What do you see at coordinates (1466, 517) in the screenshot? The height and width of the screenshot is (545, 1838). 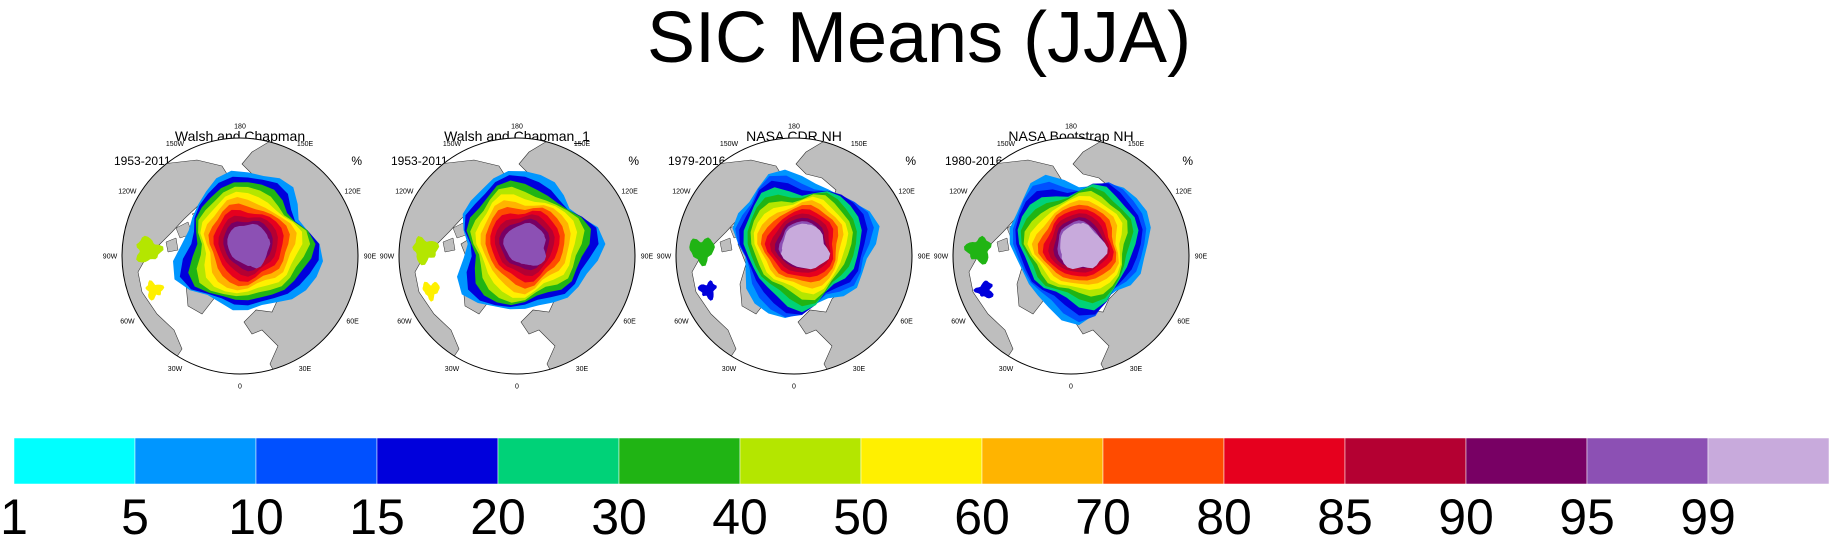 I see `colorbar-tick-label: 90` at bounding box center [1466, 517].